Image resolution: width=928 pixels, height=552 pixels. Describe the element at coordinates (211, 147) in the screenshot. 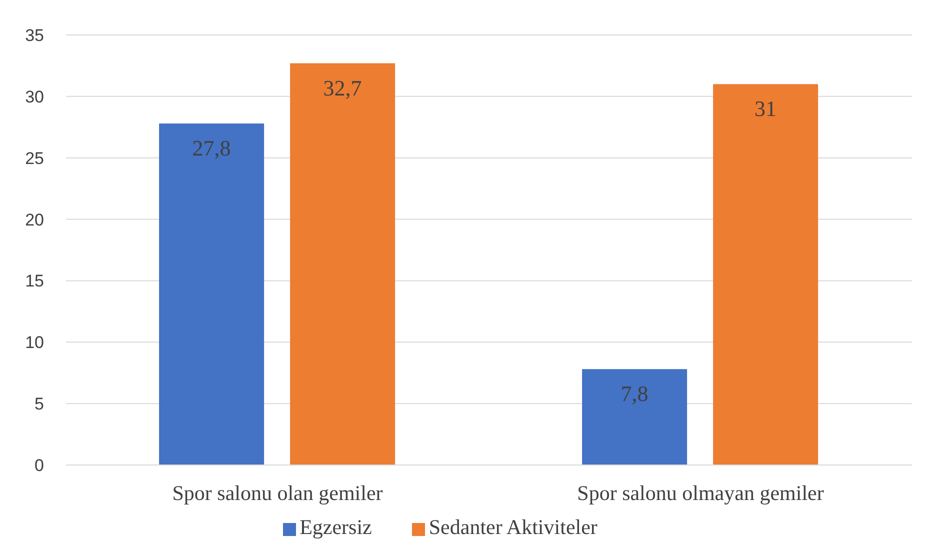

I see `data-label: 27,8` at that location.